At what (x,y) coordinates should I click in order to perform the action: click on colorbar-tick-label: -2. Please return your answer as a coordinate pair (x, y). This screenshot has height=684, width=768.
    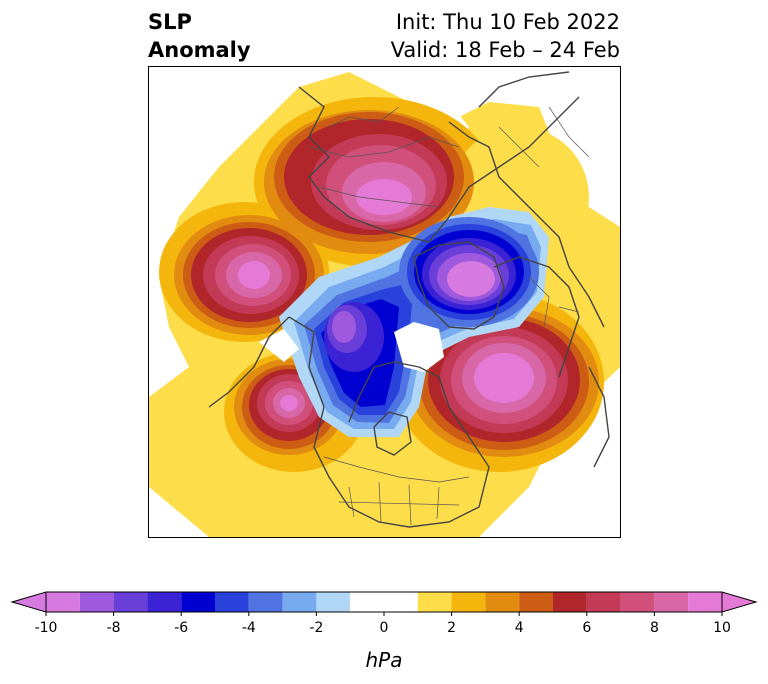
    Looking at the image, I should click on (316, 628).